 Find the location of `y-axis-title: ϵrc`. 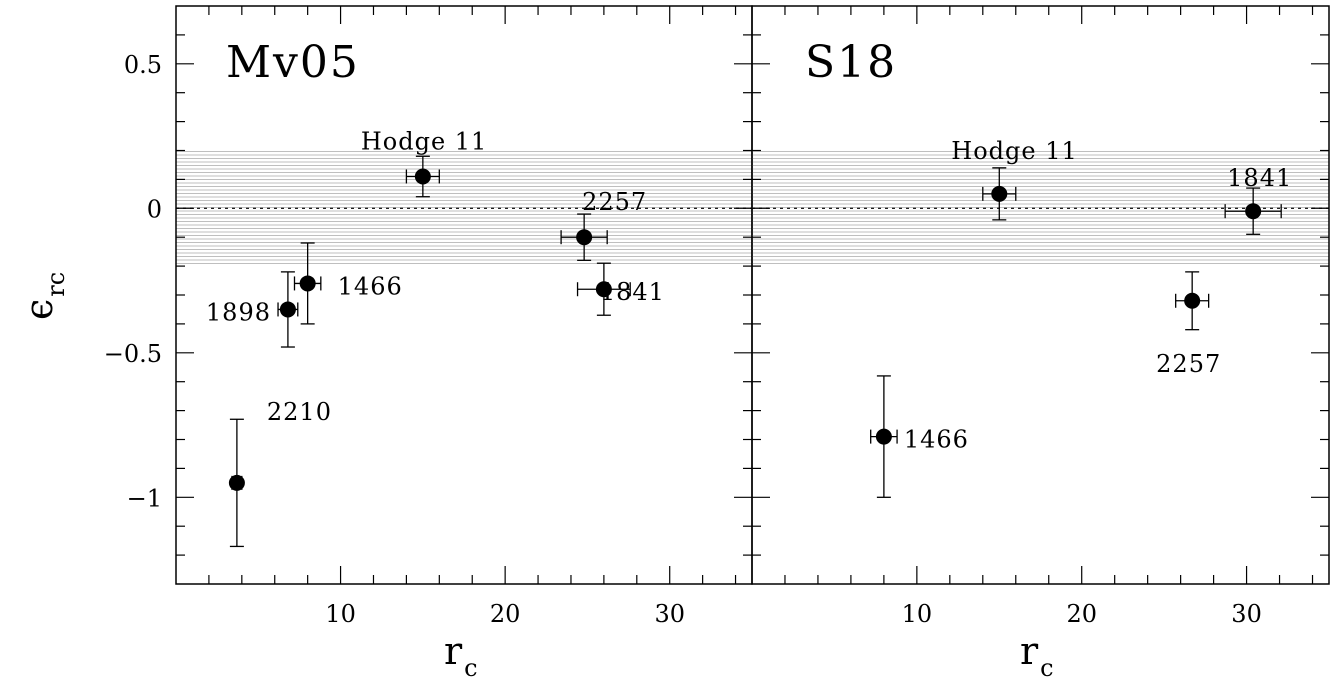

y-axis-title: ϵrc is located at coordinates (43, 296).